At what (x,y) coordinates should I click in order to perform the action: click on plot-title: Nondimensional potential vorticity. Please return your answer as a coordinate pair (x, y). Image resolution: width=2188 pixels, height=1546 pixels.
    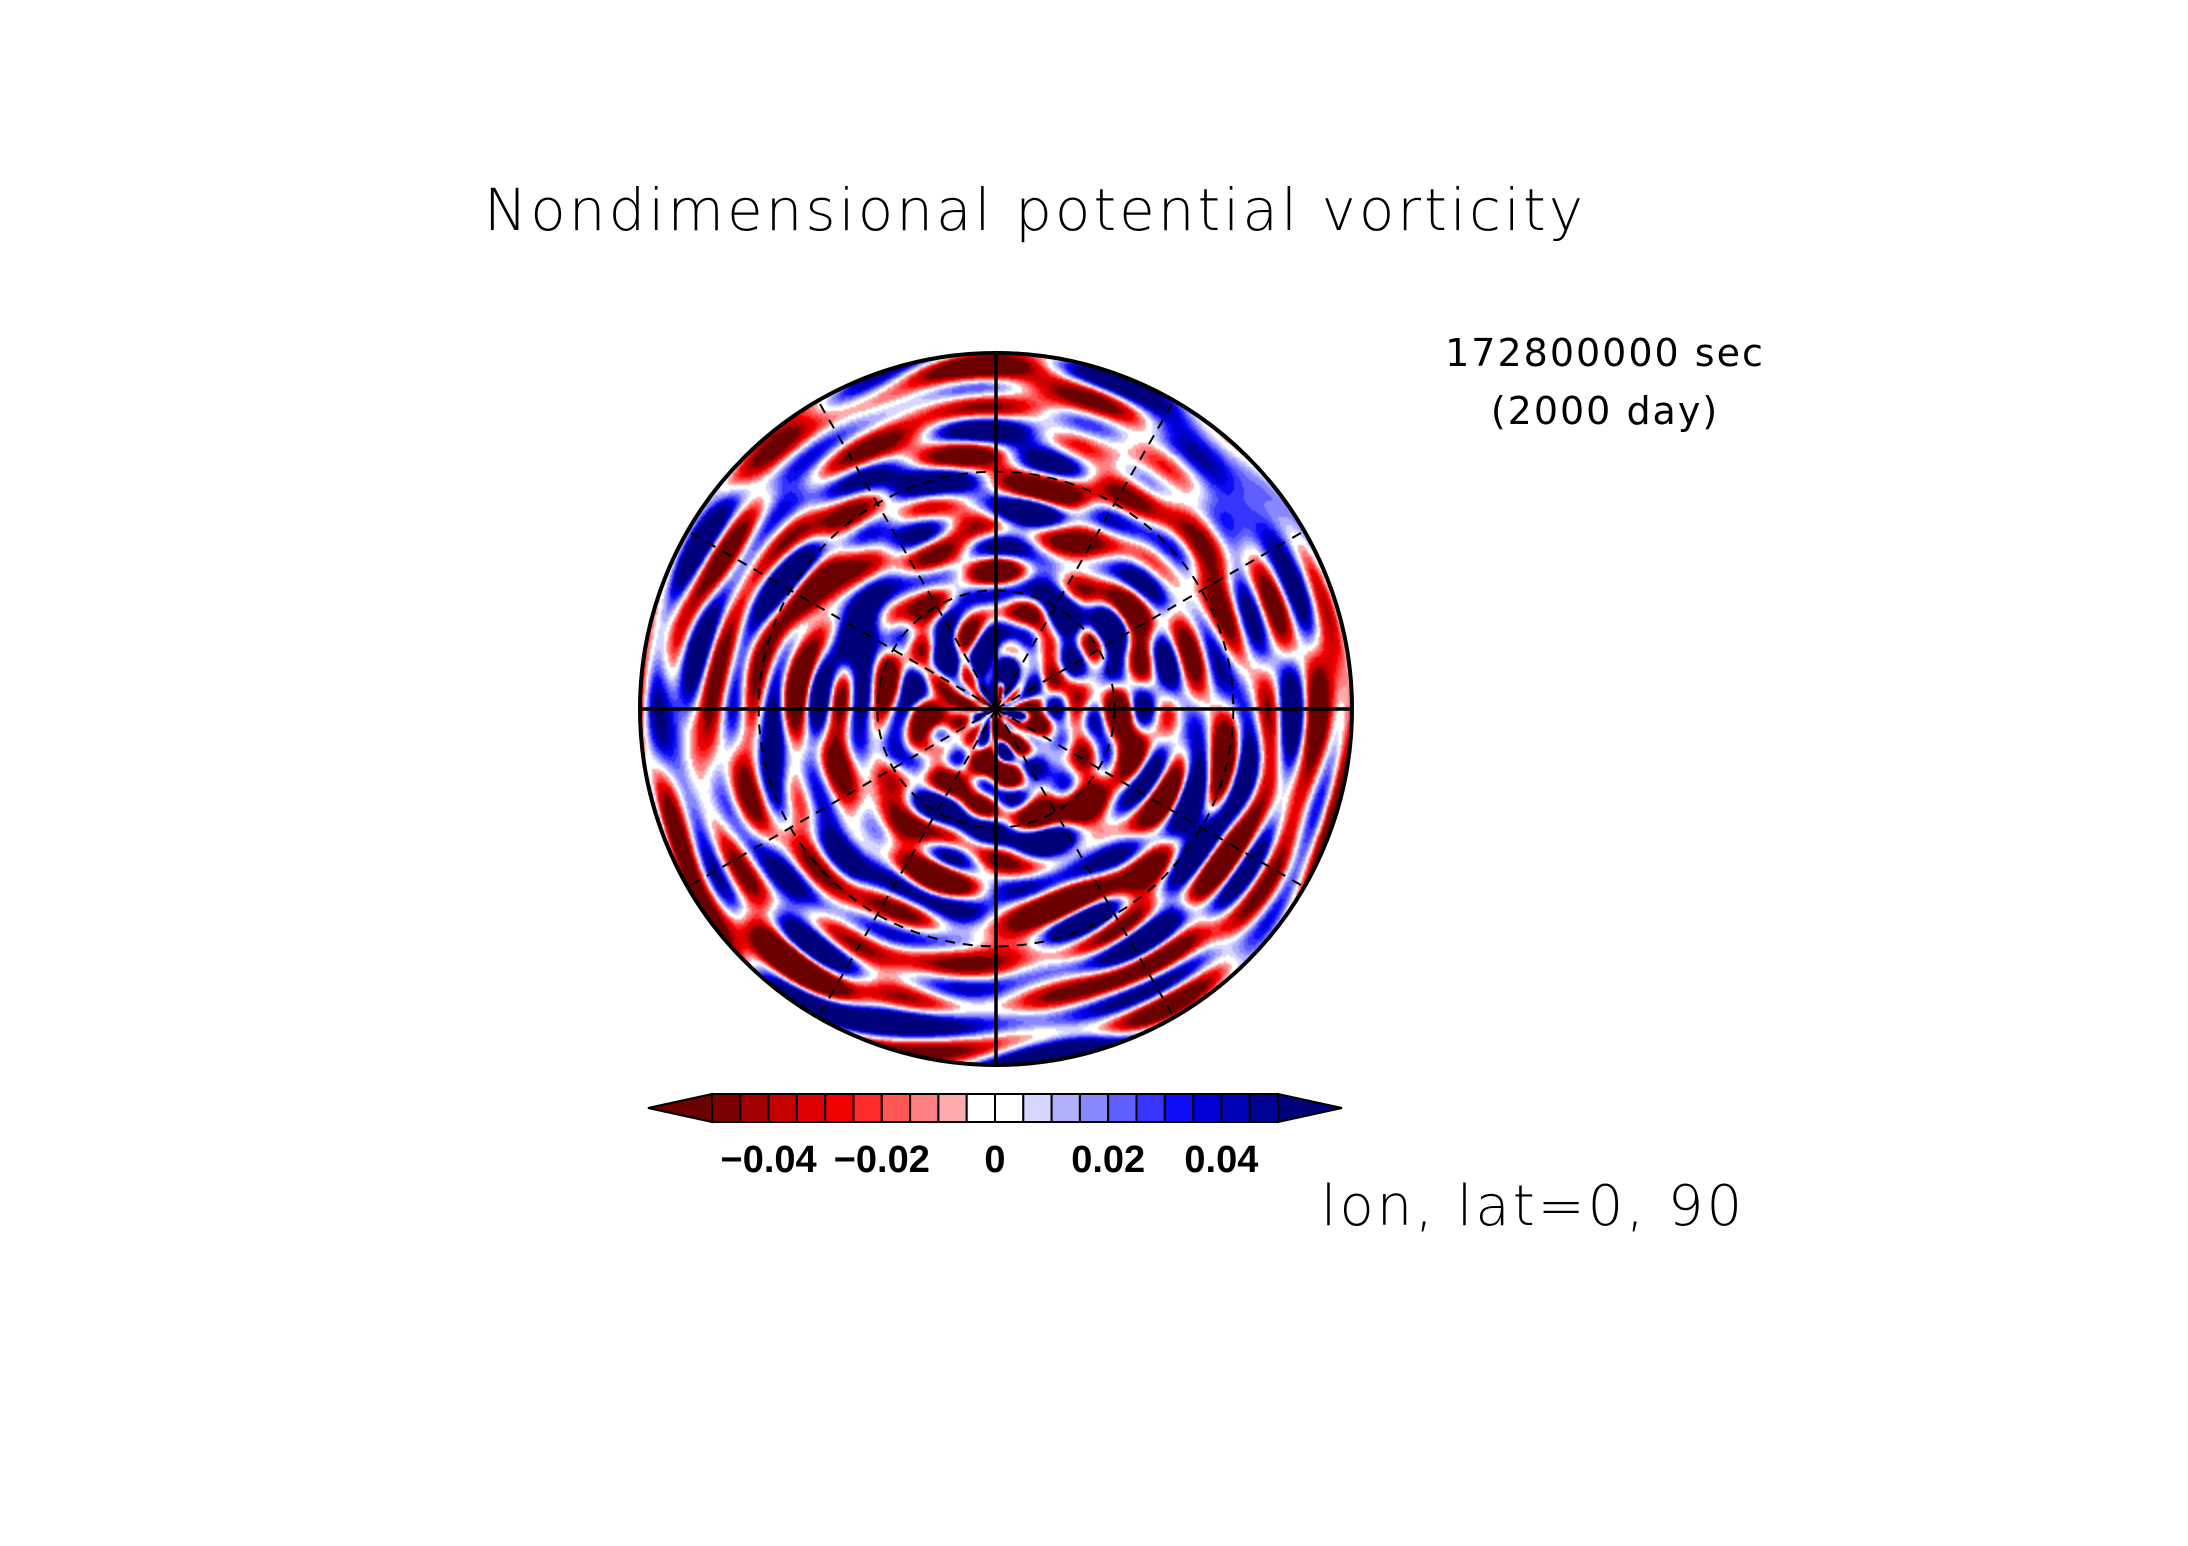
    Looking at the image, I should click on (1035, 210).